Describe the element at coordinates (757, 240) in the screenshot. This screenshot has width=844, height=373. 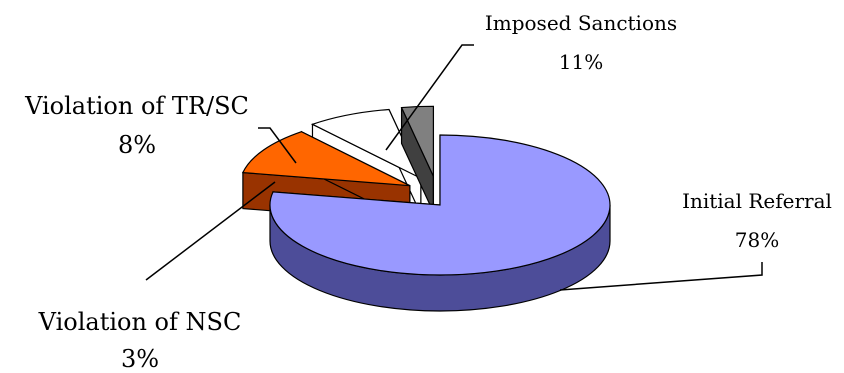
I see `value-label-initial-referral: 78%` at that location.